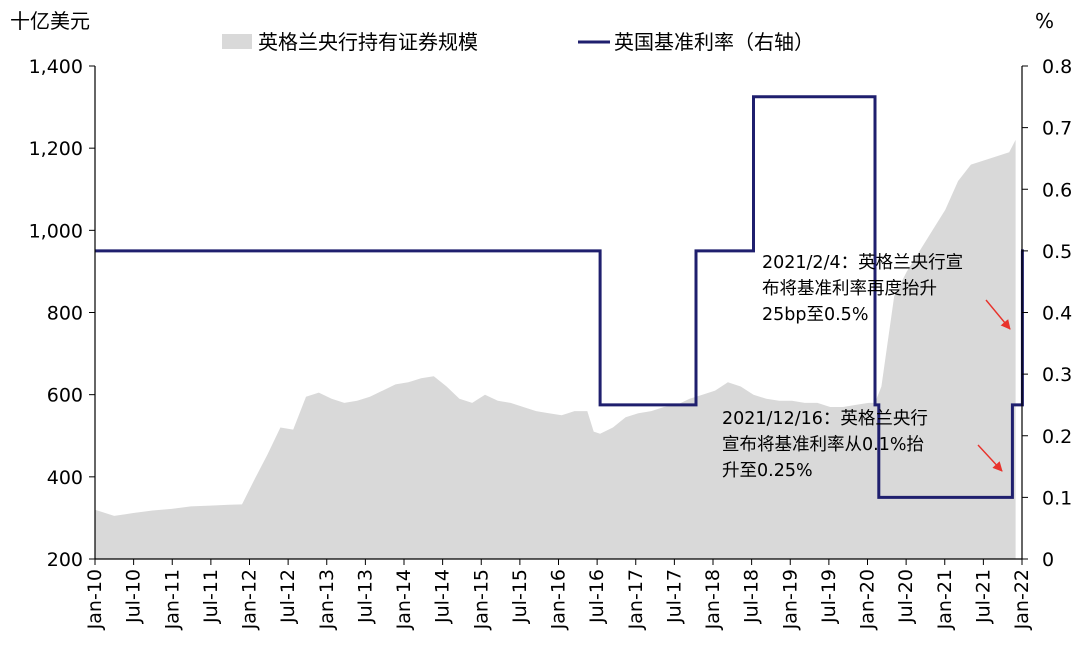 This screenshot has width=1080, height=663. What do you see at coordinates (520, 596) in the screenshot?
I see `x-tick-label: Jul-15` at bounding box center [520, 596].